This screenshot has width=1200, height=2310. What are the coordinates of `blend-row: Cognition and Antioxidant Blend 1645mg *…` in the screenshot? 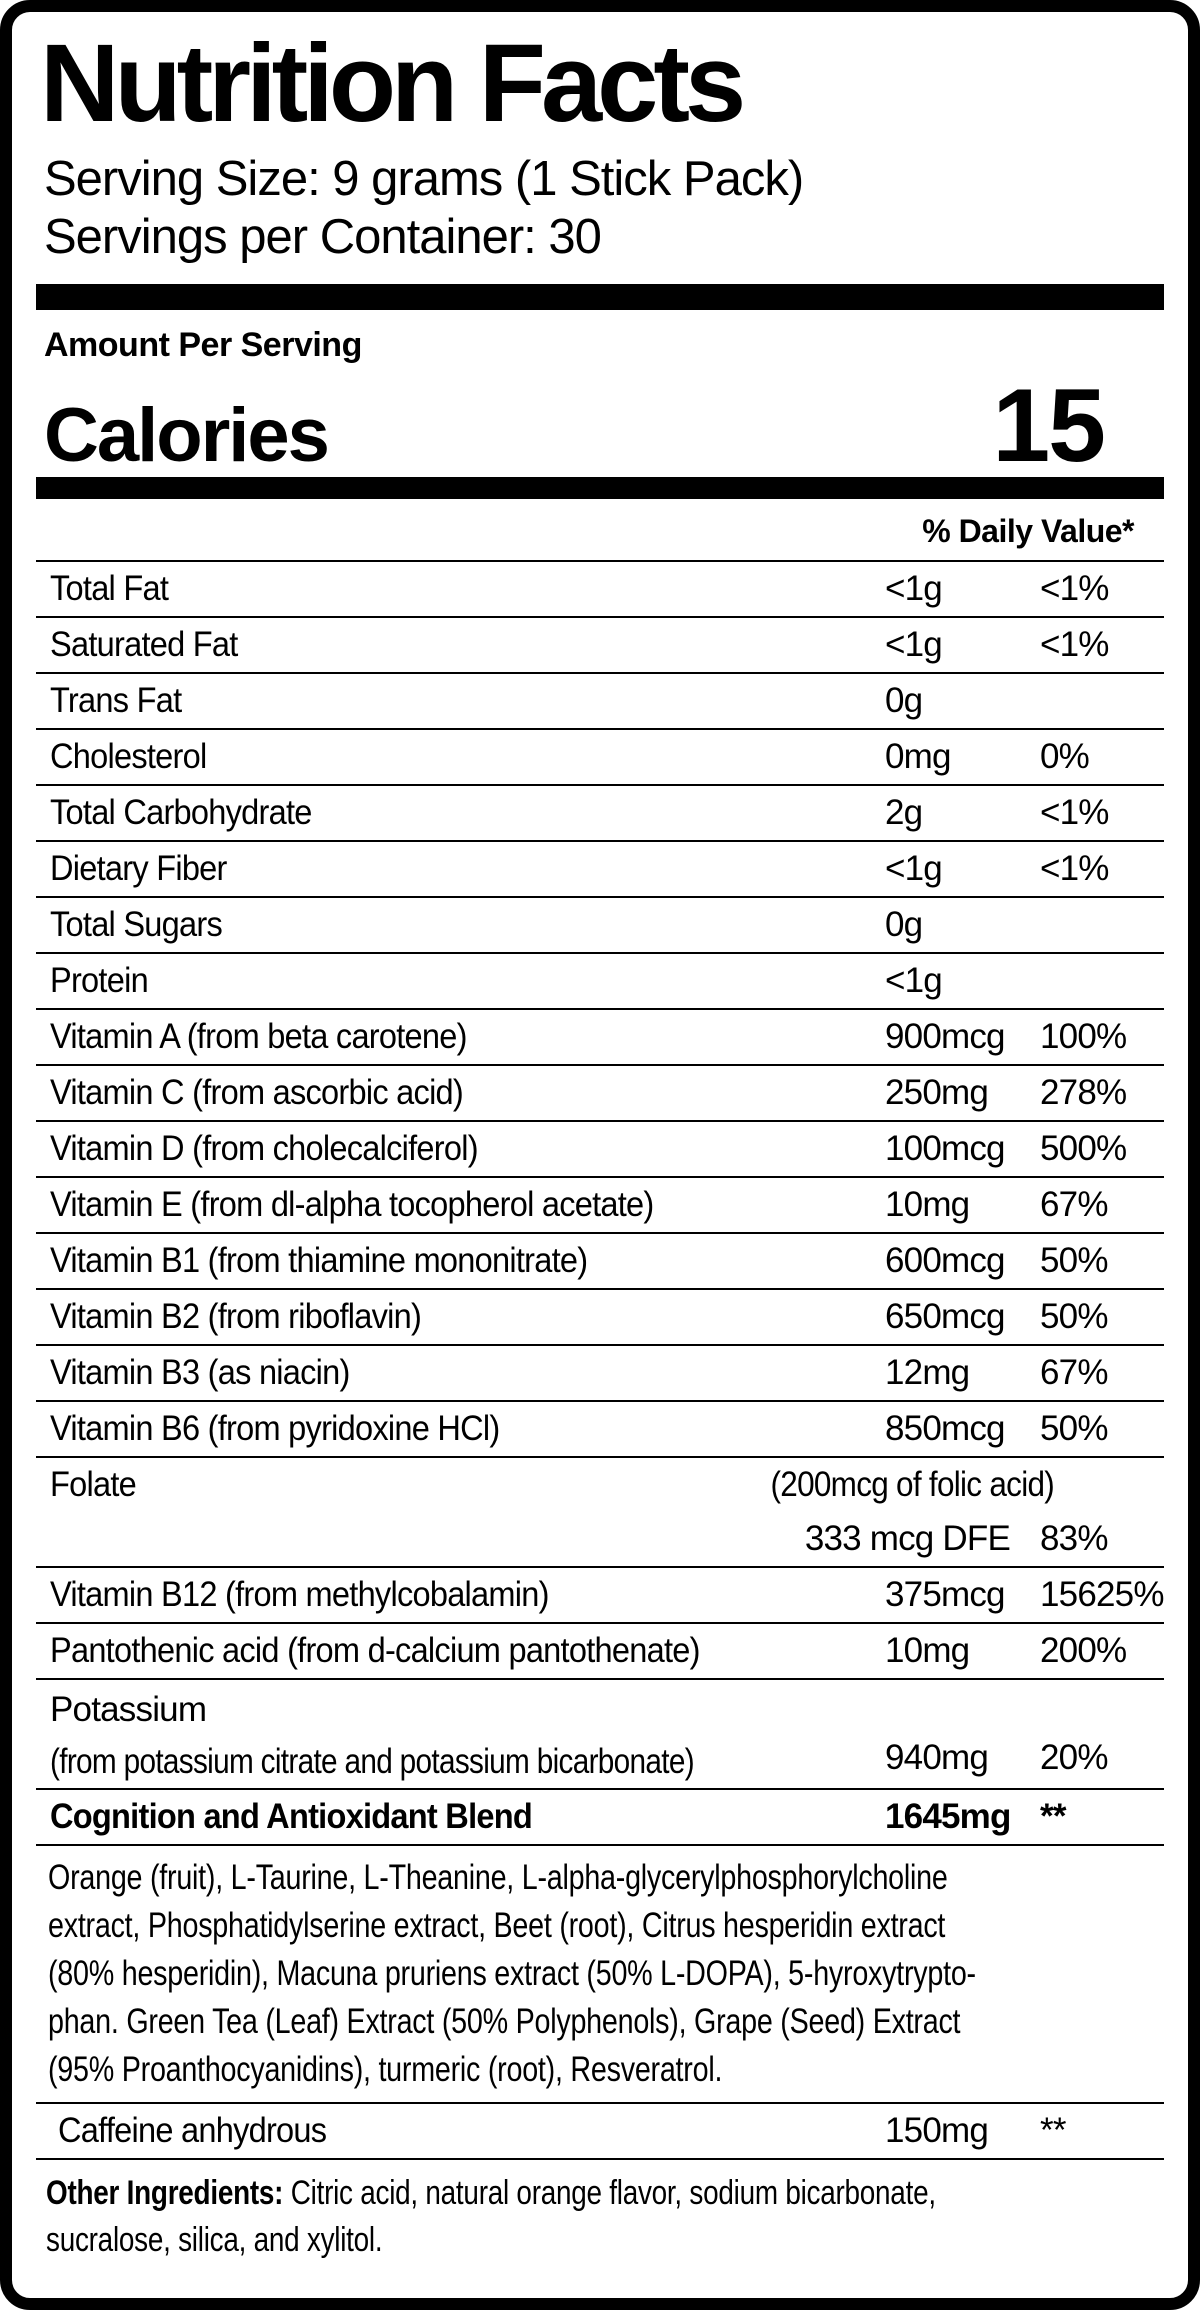 It's located at (600, 1818).